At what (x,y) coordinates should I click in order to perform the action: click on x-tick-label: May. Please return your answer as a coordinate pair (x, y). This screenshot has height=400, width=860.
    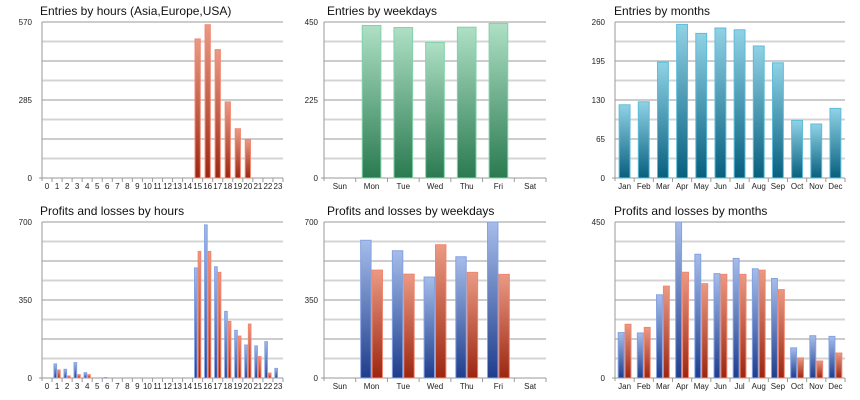
    Looking at the image, I should click on (701, 186).